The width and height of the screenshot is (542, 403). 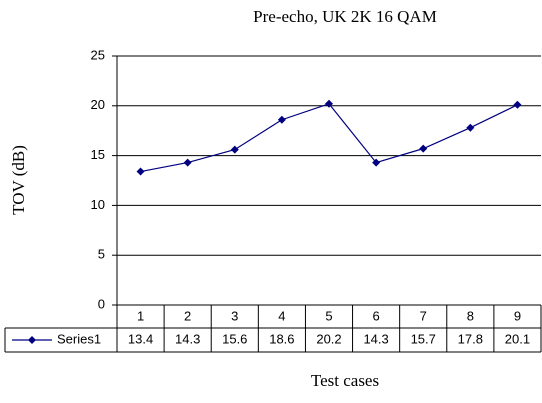 What do you see at coordinates (345, 16) in the screenshot?
I see `chart-title: Pre-echo, UK 2K 16 QAM` at bounding box center [345, 16].